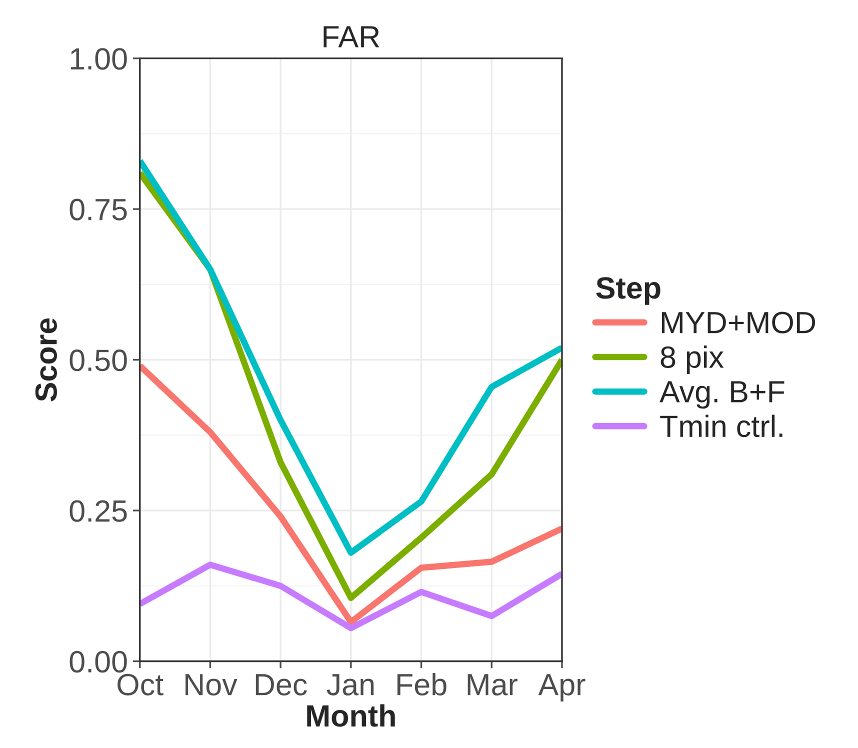  What do you see at coordinates (352, 37) in the screenshot?
I see `chart-title: FAR` at bounding box center [352, 37].